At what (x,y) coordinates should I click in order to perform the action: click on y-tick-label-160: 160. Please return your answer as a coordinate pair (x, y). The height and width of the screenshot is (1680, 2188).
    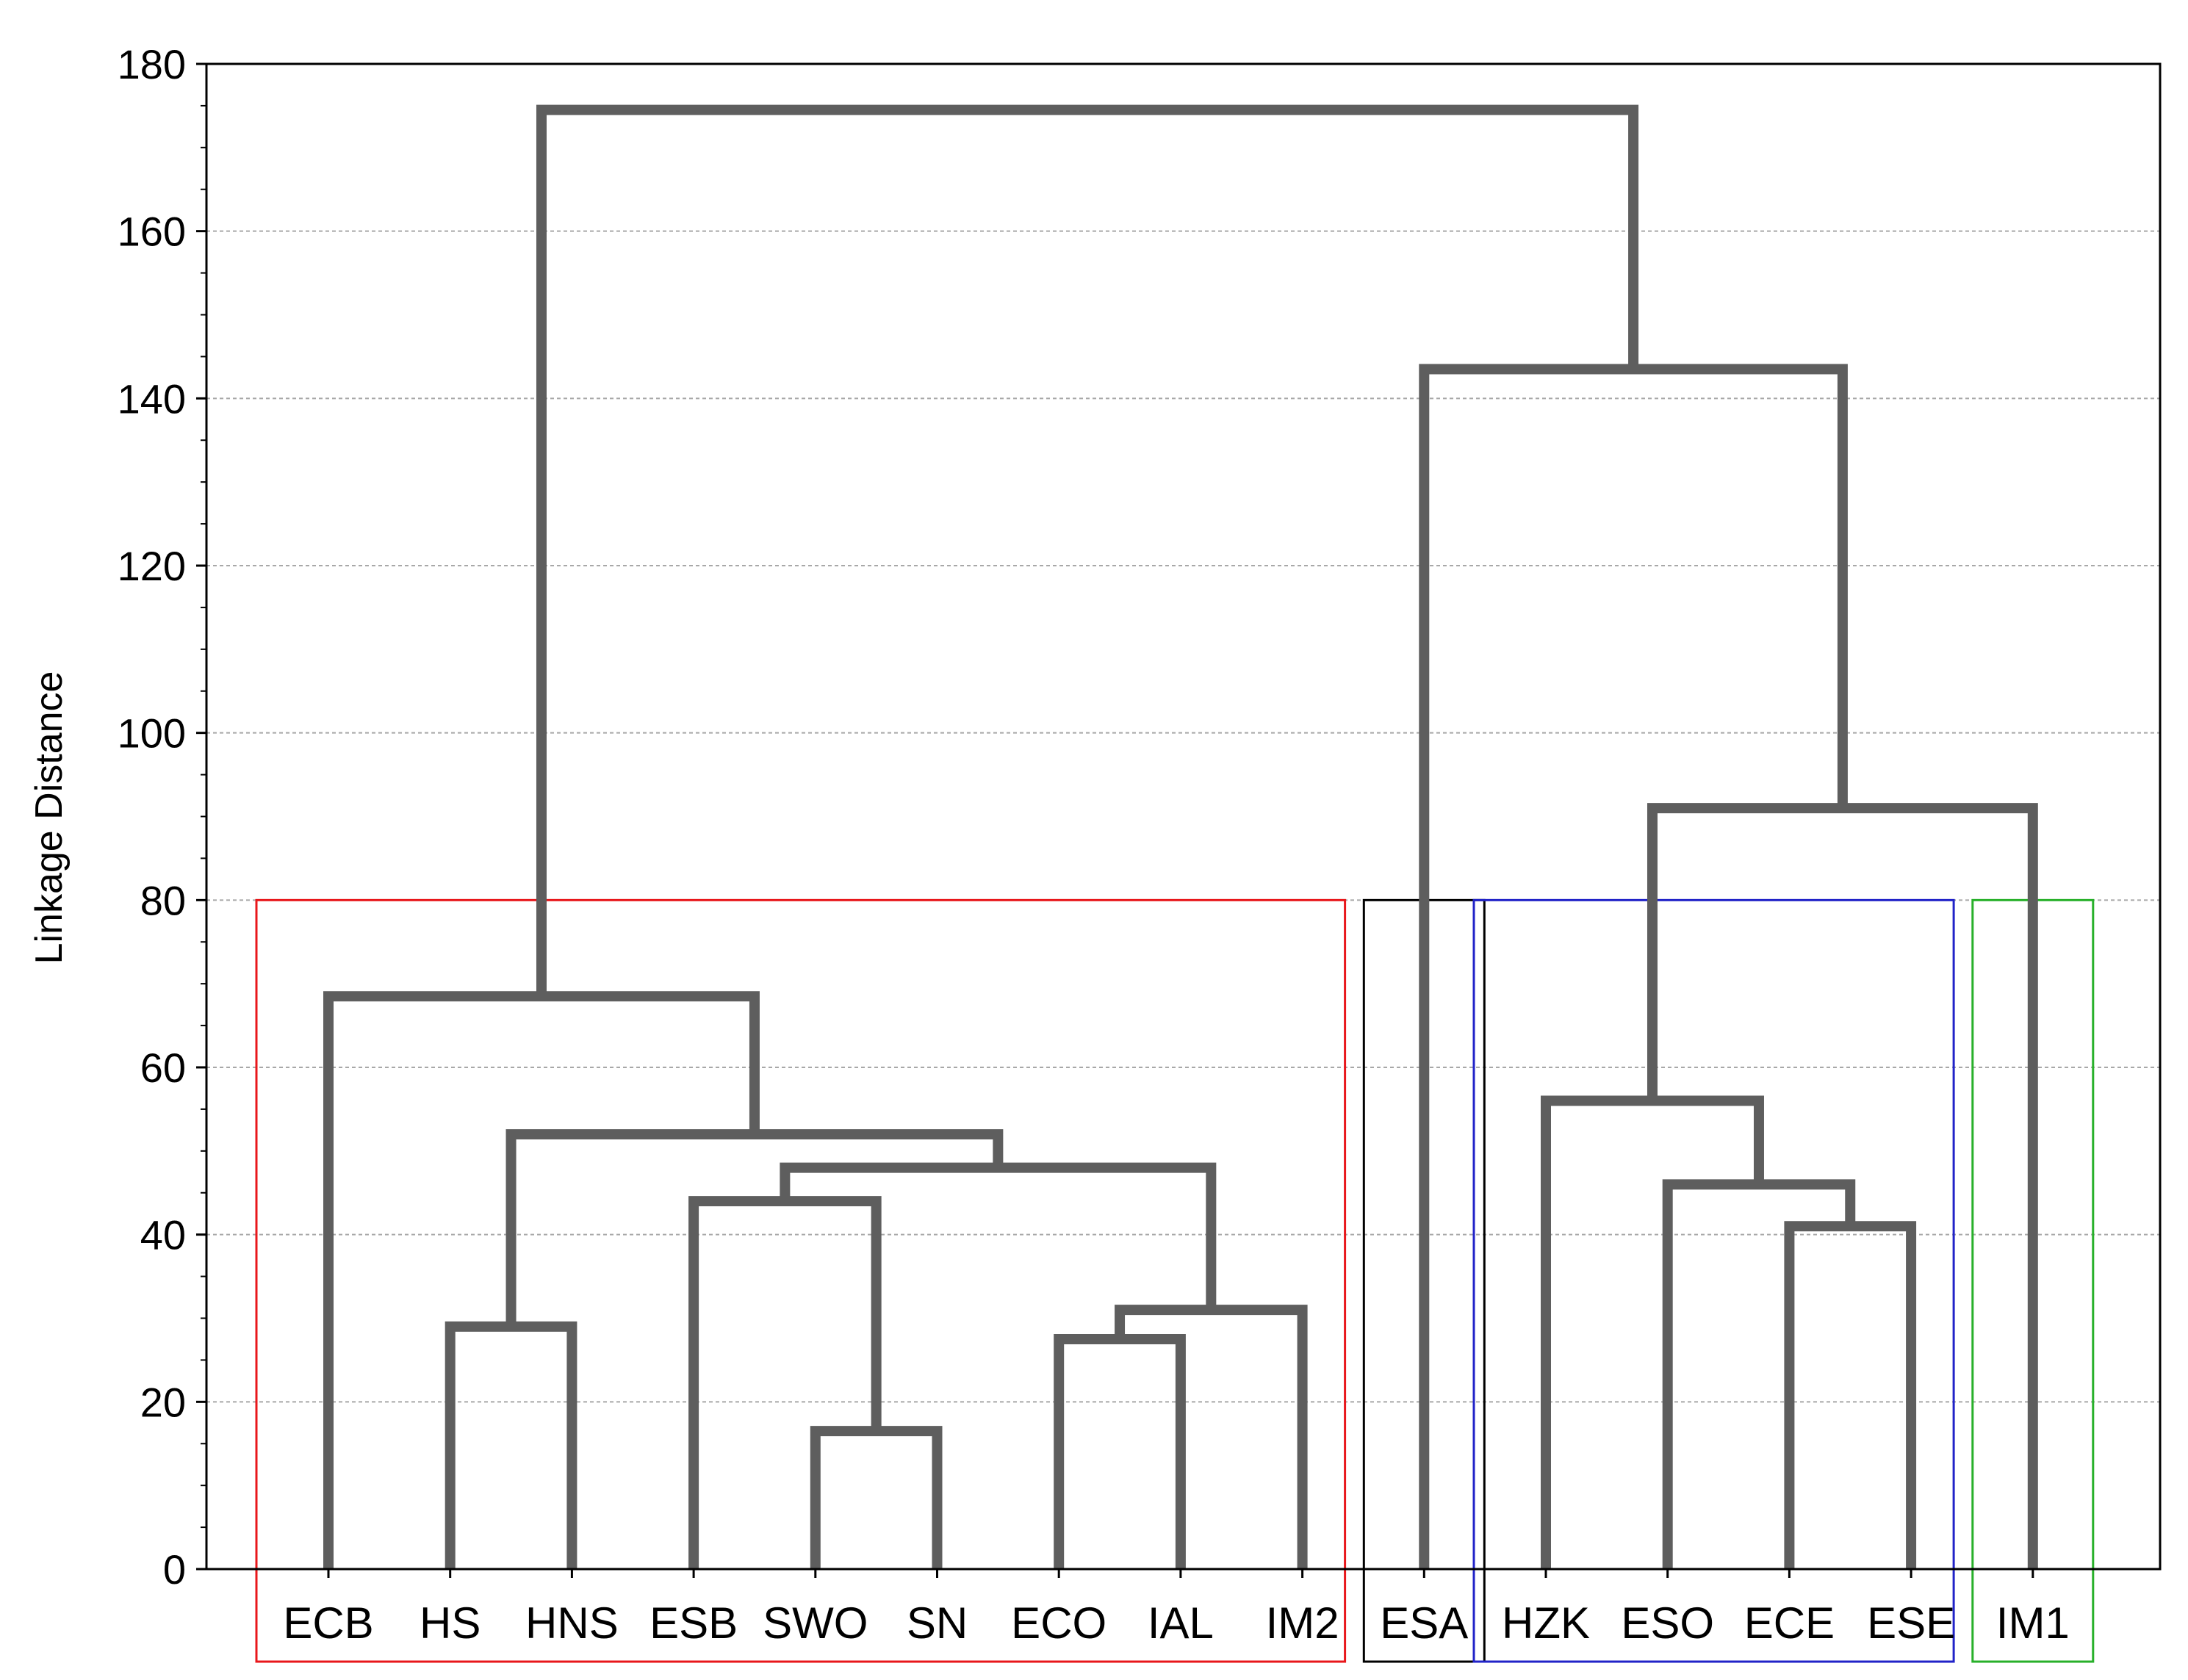
    Looking at the image, I should click on (152, 232).